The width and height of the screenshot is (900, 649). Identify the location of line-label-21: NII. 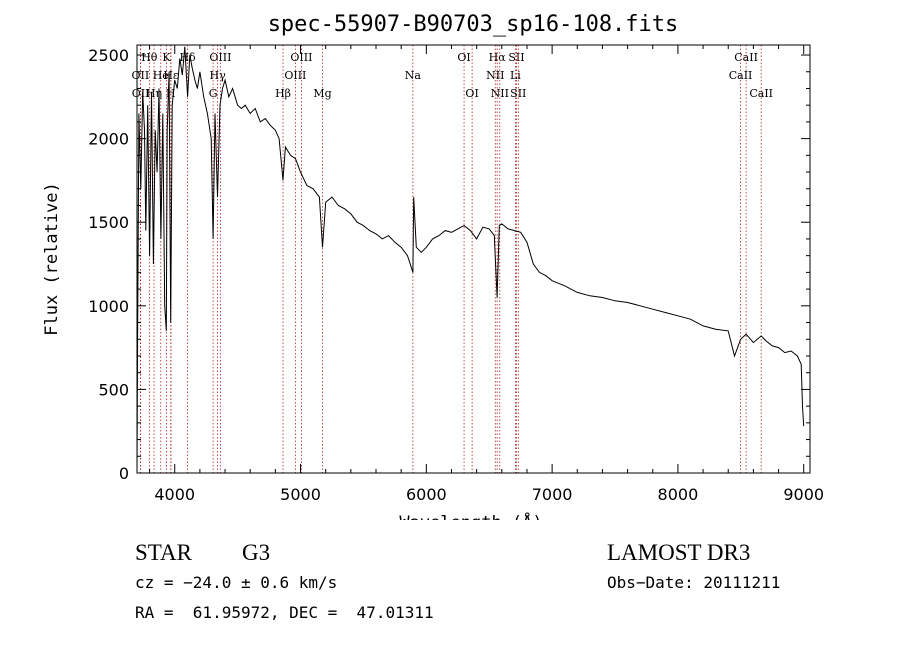
(500, 93).